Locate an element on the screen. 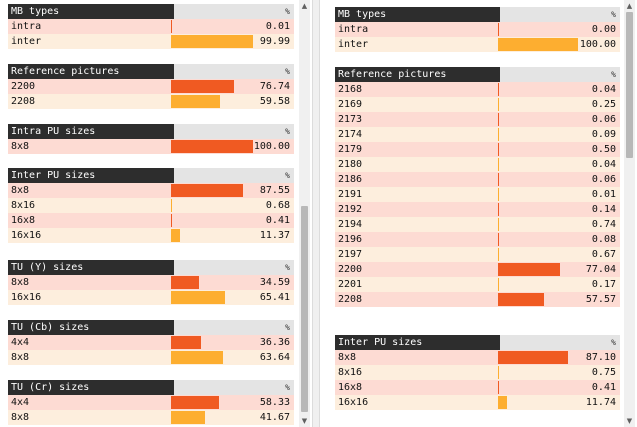  row-value: 0.50 is located at coordinates (603, 149).